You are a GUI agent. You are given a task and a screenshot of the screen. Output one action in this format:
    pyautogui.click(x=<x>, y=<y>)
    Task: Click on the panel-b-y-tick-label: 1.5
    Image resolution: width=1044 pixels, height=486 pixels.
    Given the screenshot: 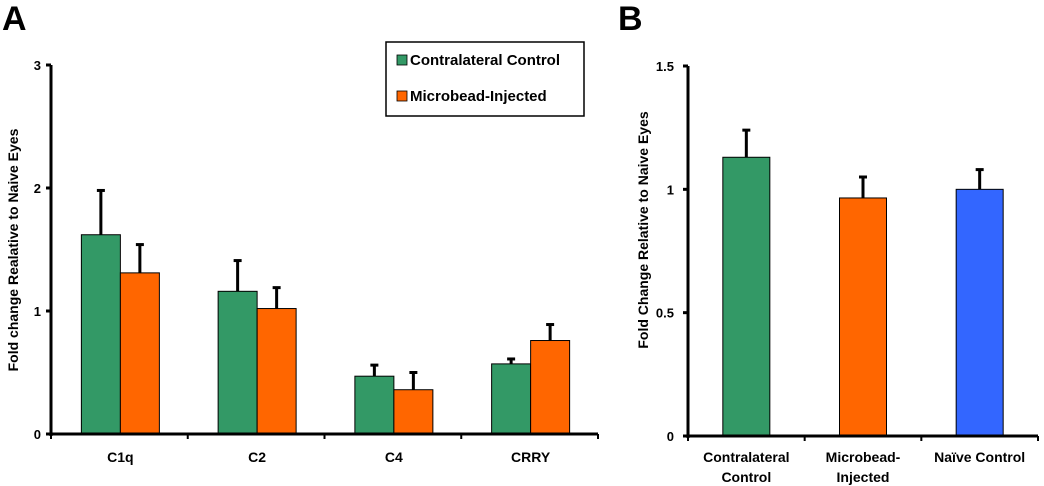 What is the action you would take?
    pyautogui.click(x=665, y=66)
    